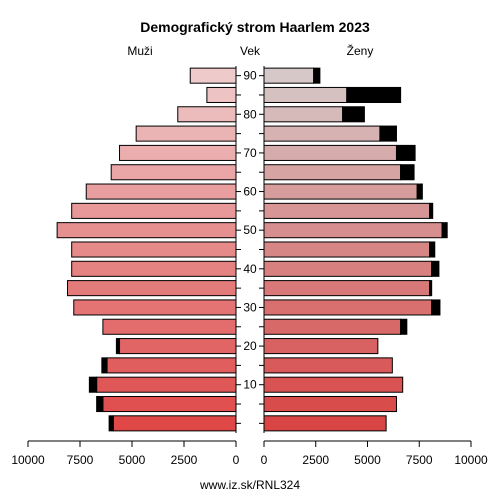 This screenshot has width=500, height=500. What do you see at coordinates (249, 485) in the screenshot?
I see `source-label: www.iz.sk/RNL324` at bounding box center [249, 485].